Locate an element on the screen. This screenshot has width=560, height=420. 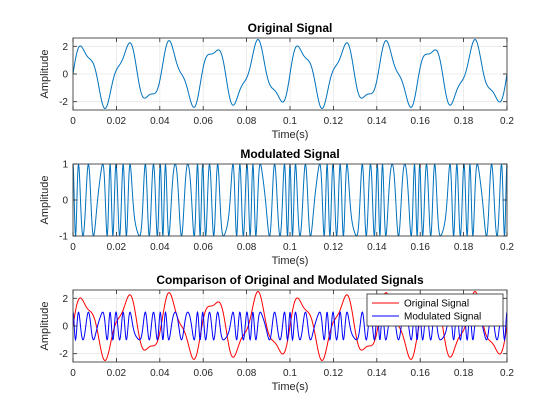
legend-box is located at coordinates (435, 310).